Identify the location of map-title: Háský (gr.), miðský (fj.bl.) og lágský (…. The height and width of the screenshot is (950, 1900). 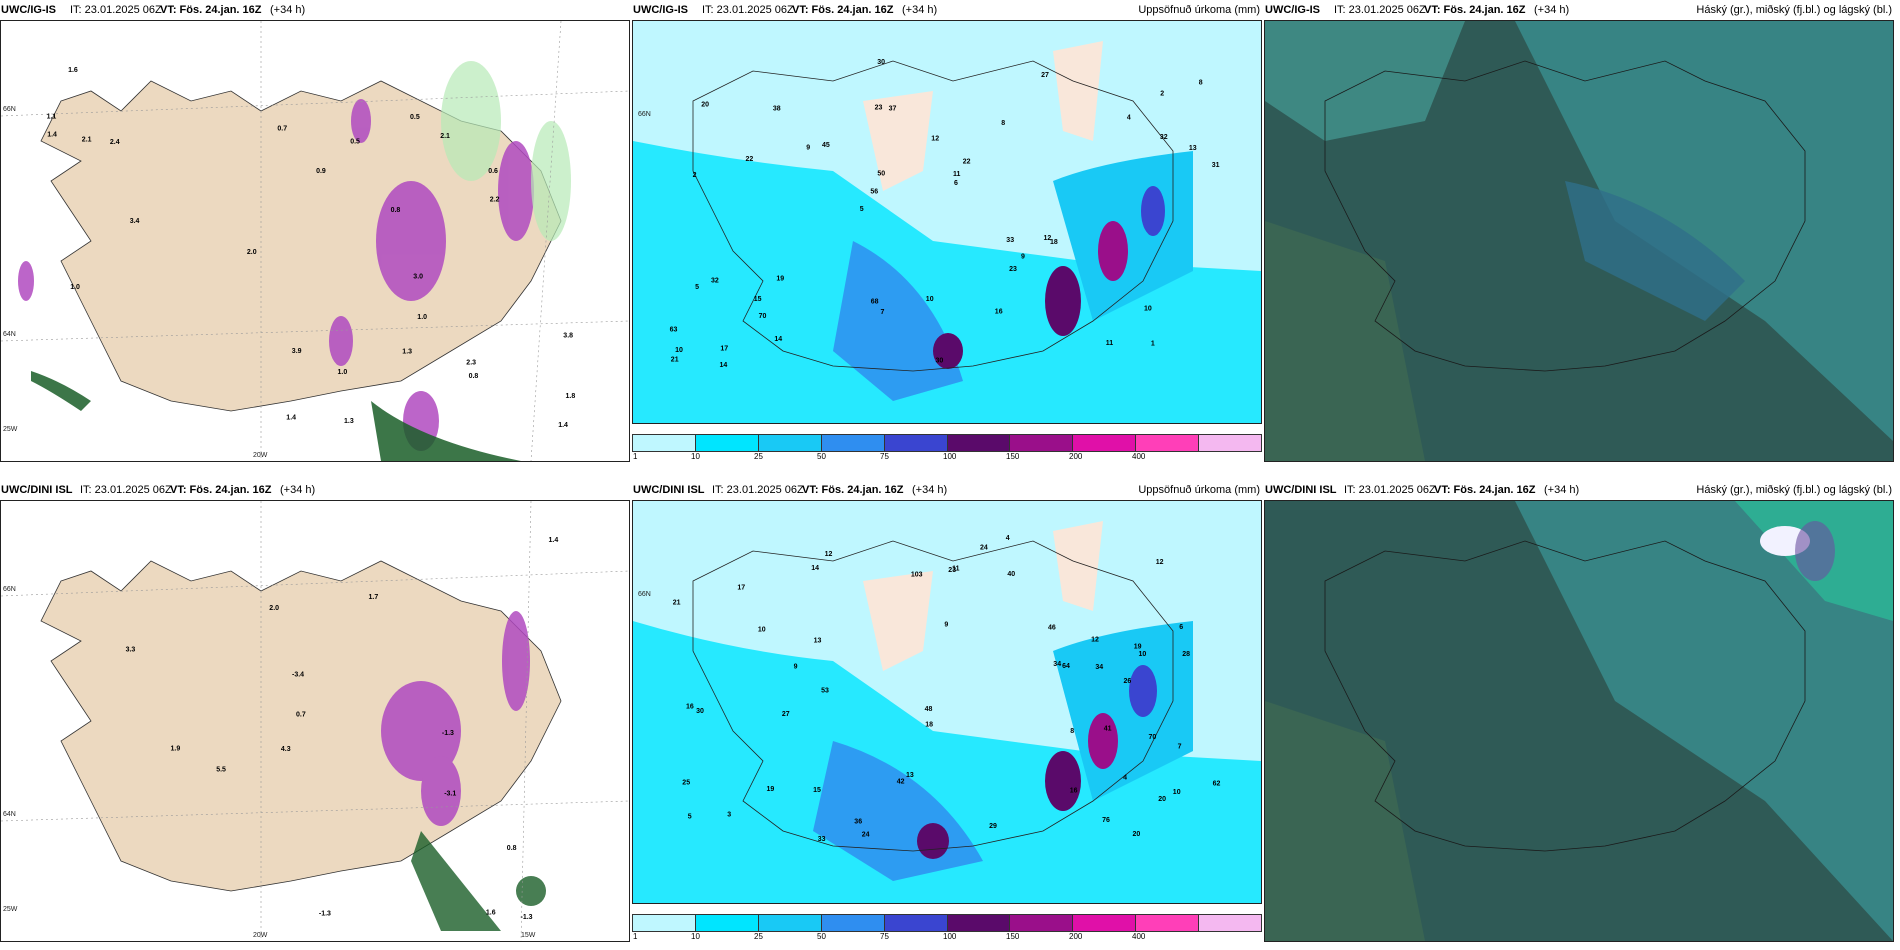
(1794, 490).